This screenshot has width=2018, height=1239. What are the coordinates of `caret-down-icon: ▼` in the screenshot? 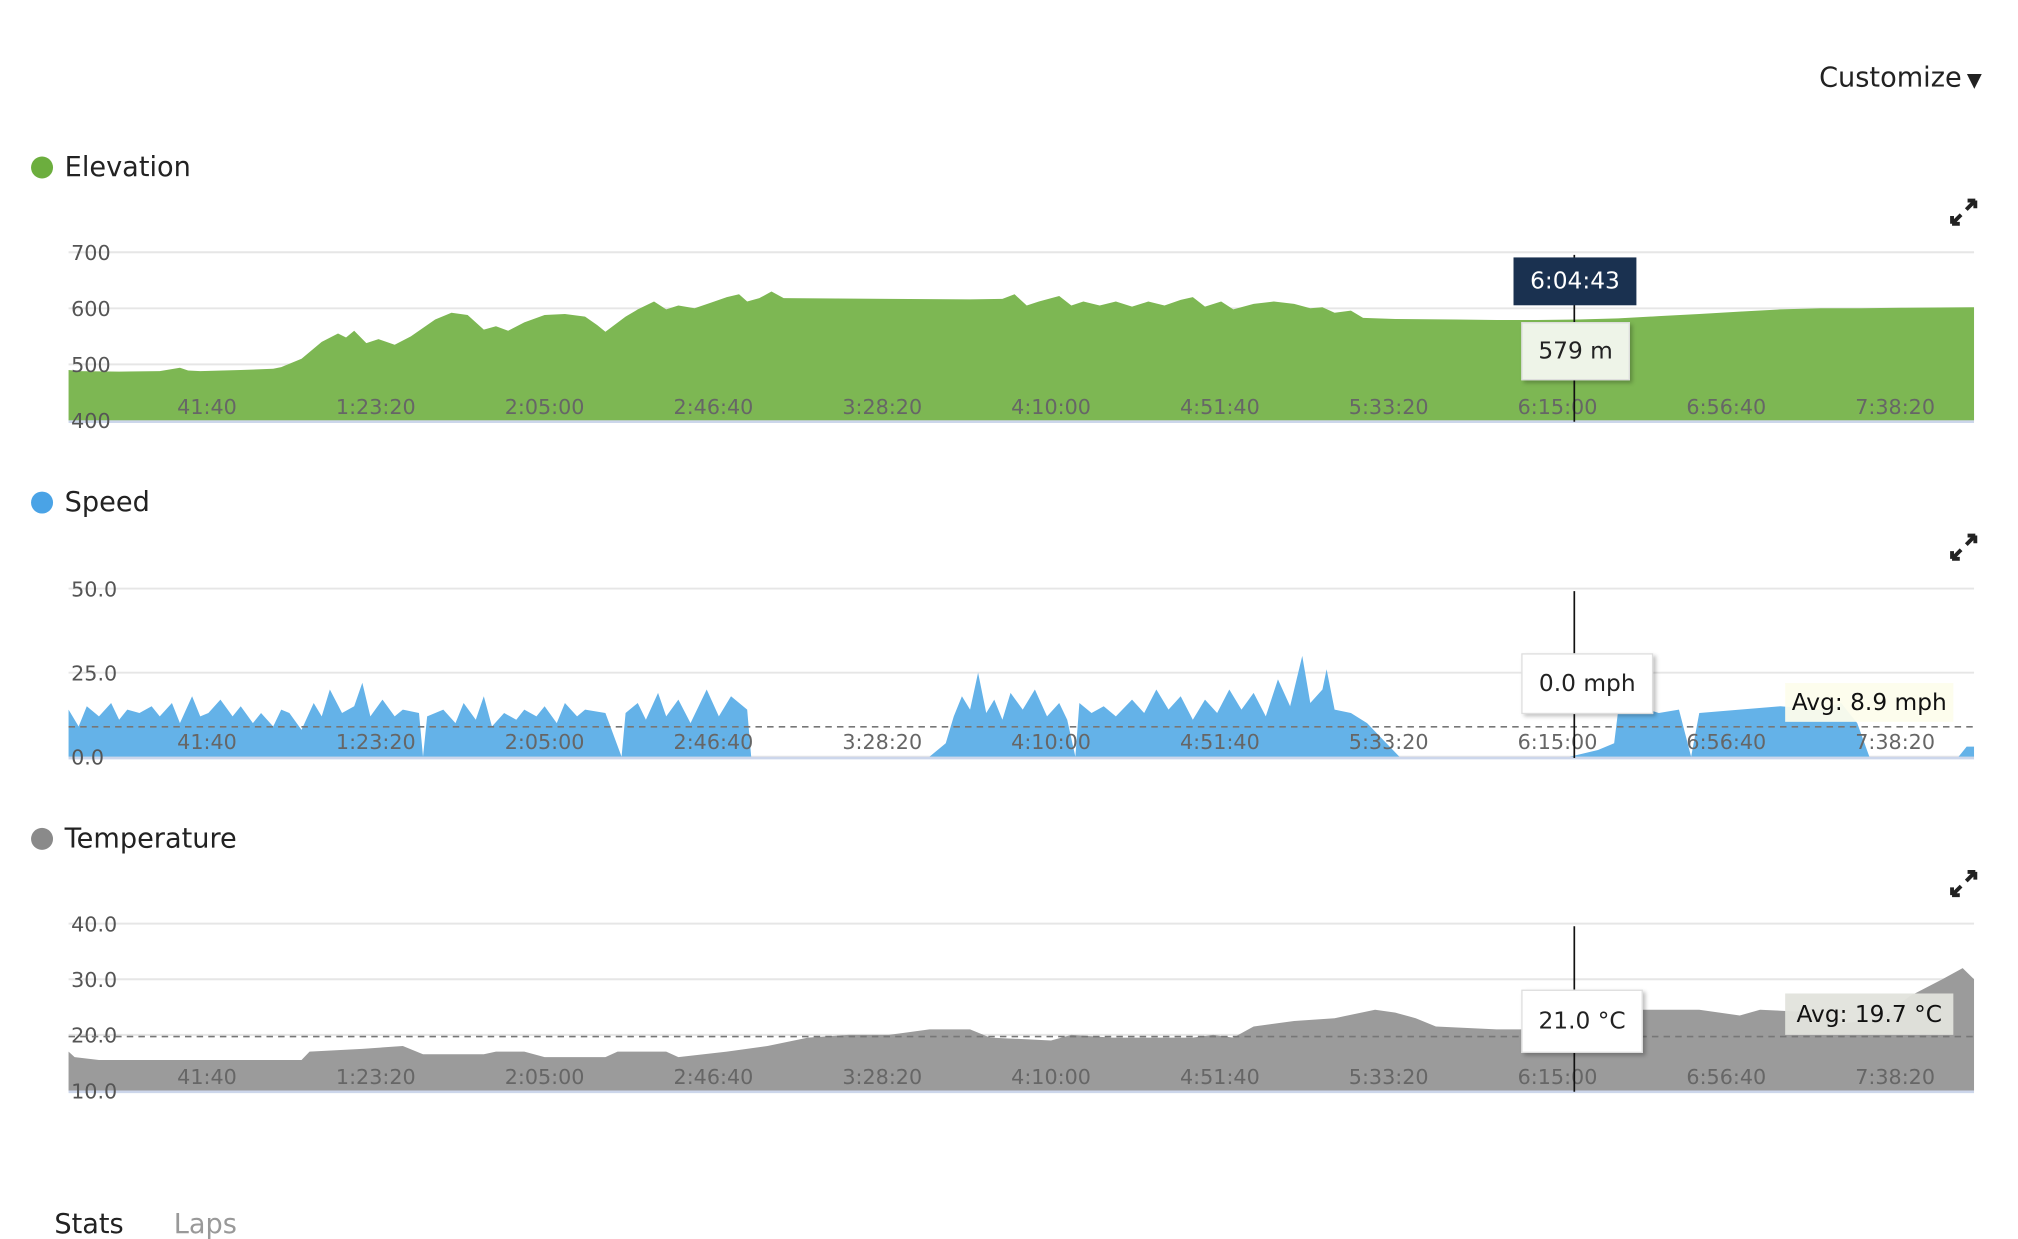 It's located at (1974, 80).